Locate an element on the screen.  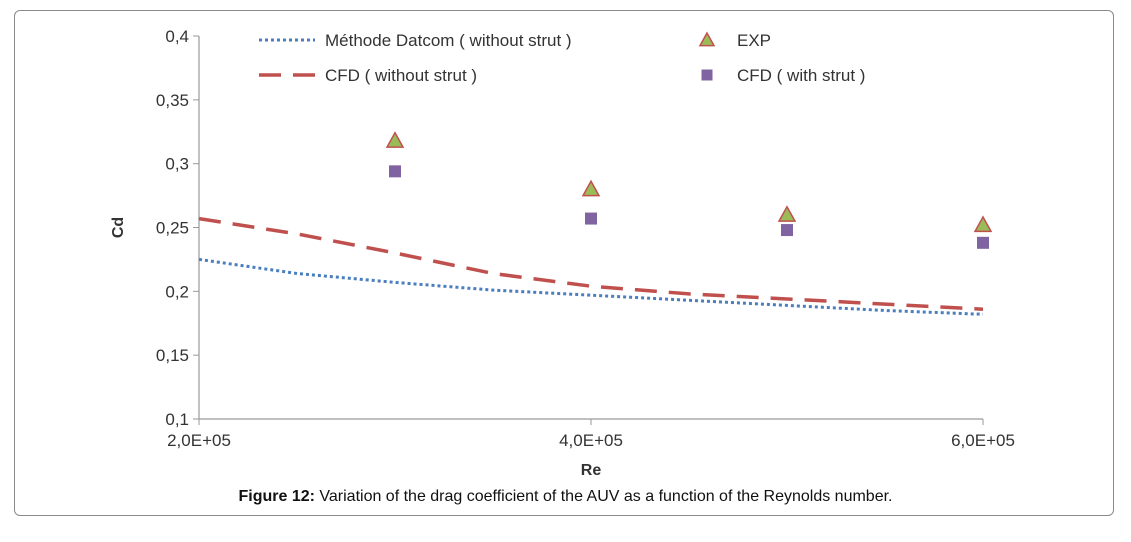
y-tick-label: 0,25 is located at coordinates (172, 228).